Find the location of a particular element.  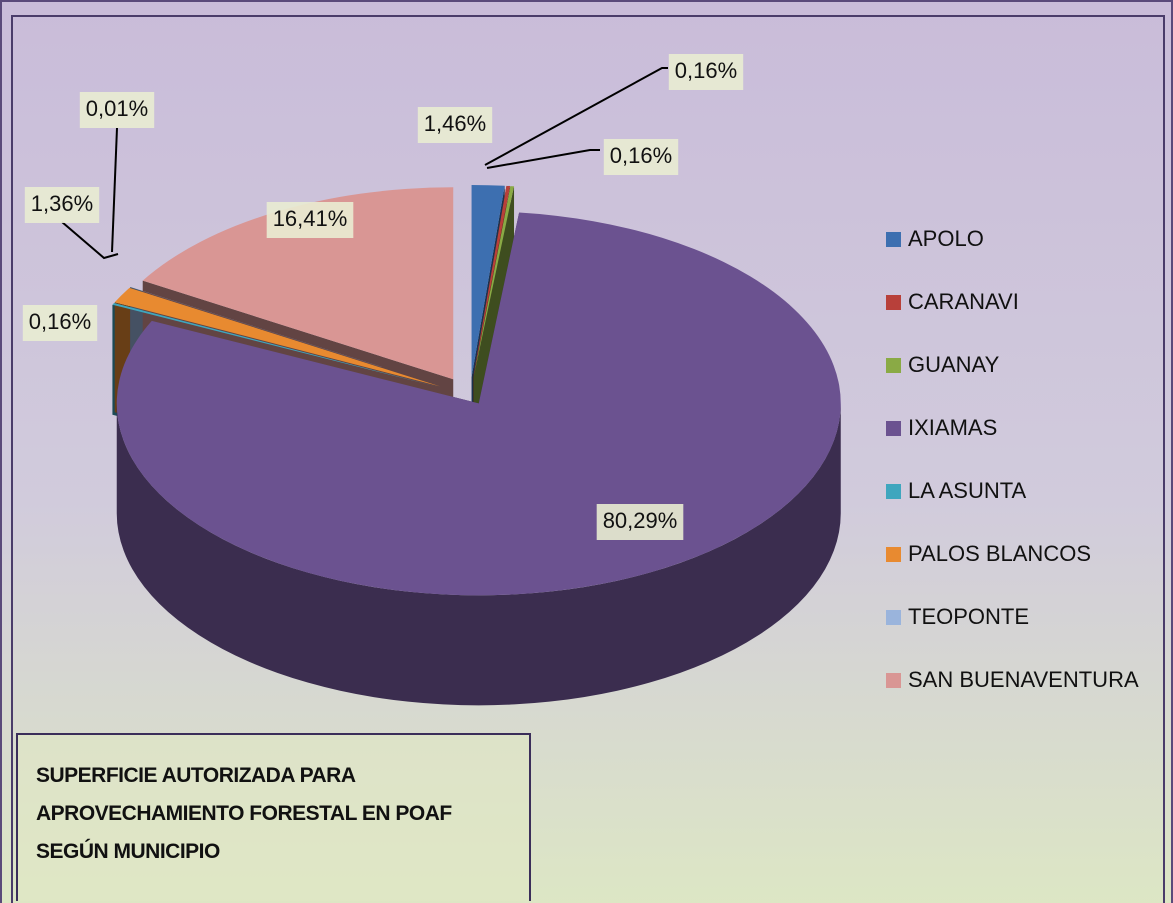

legend-label: APOLO is located at coordinates (946, 238).